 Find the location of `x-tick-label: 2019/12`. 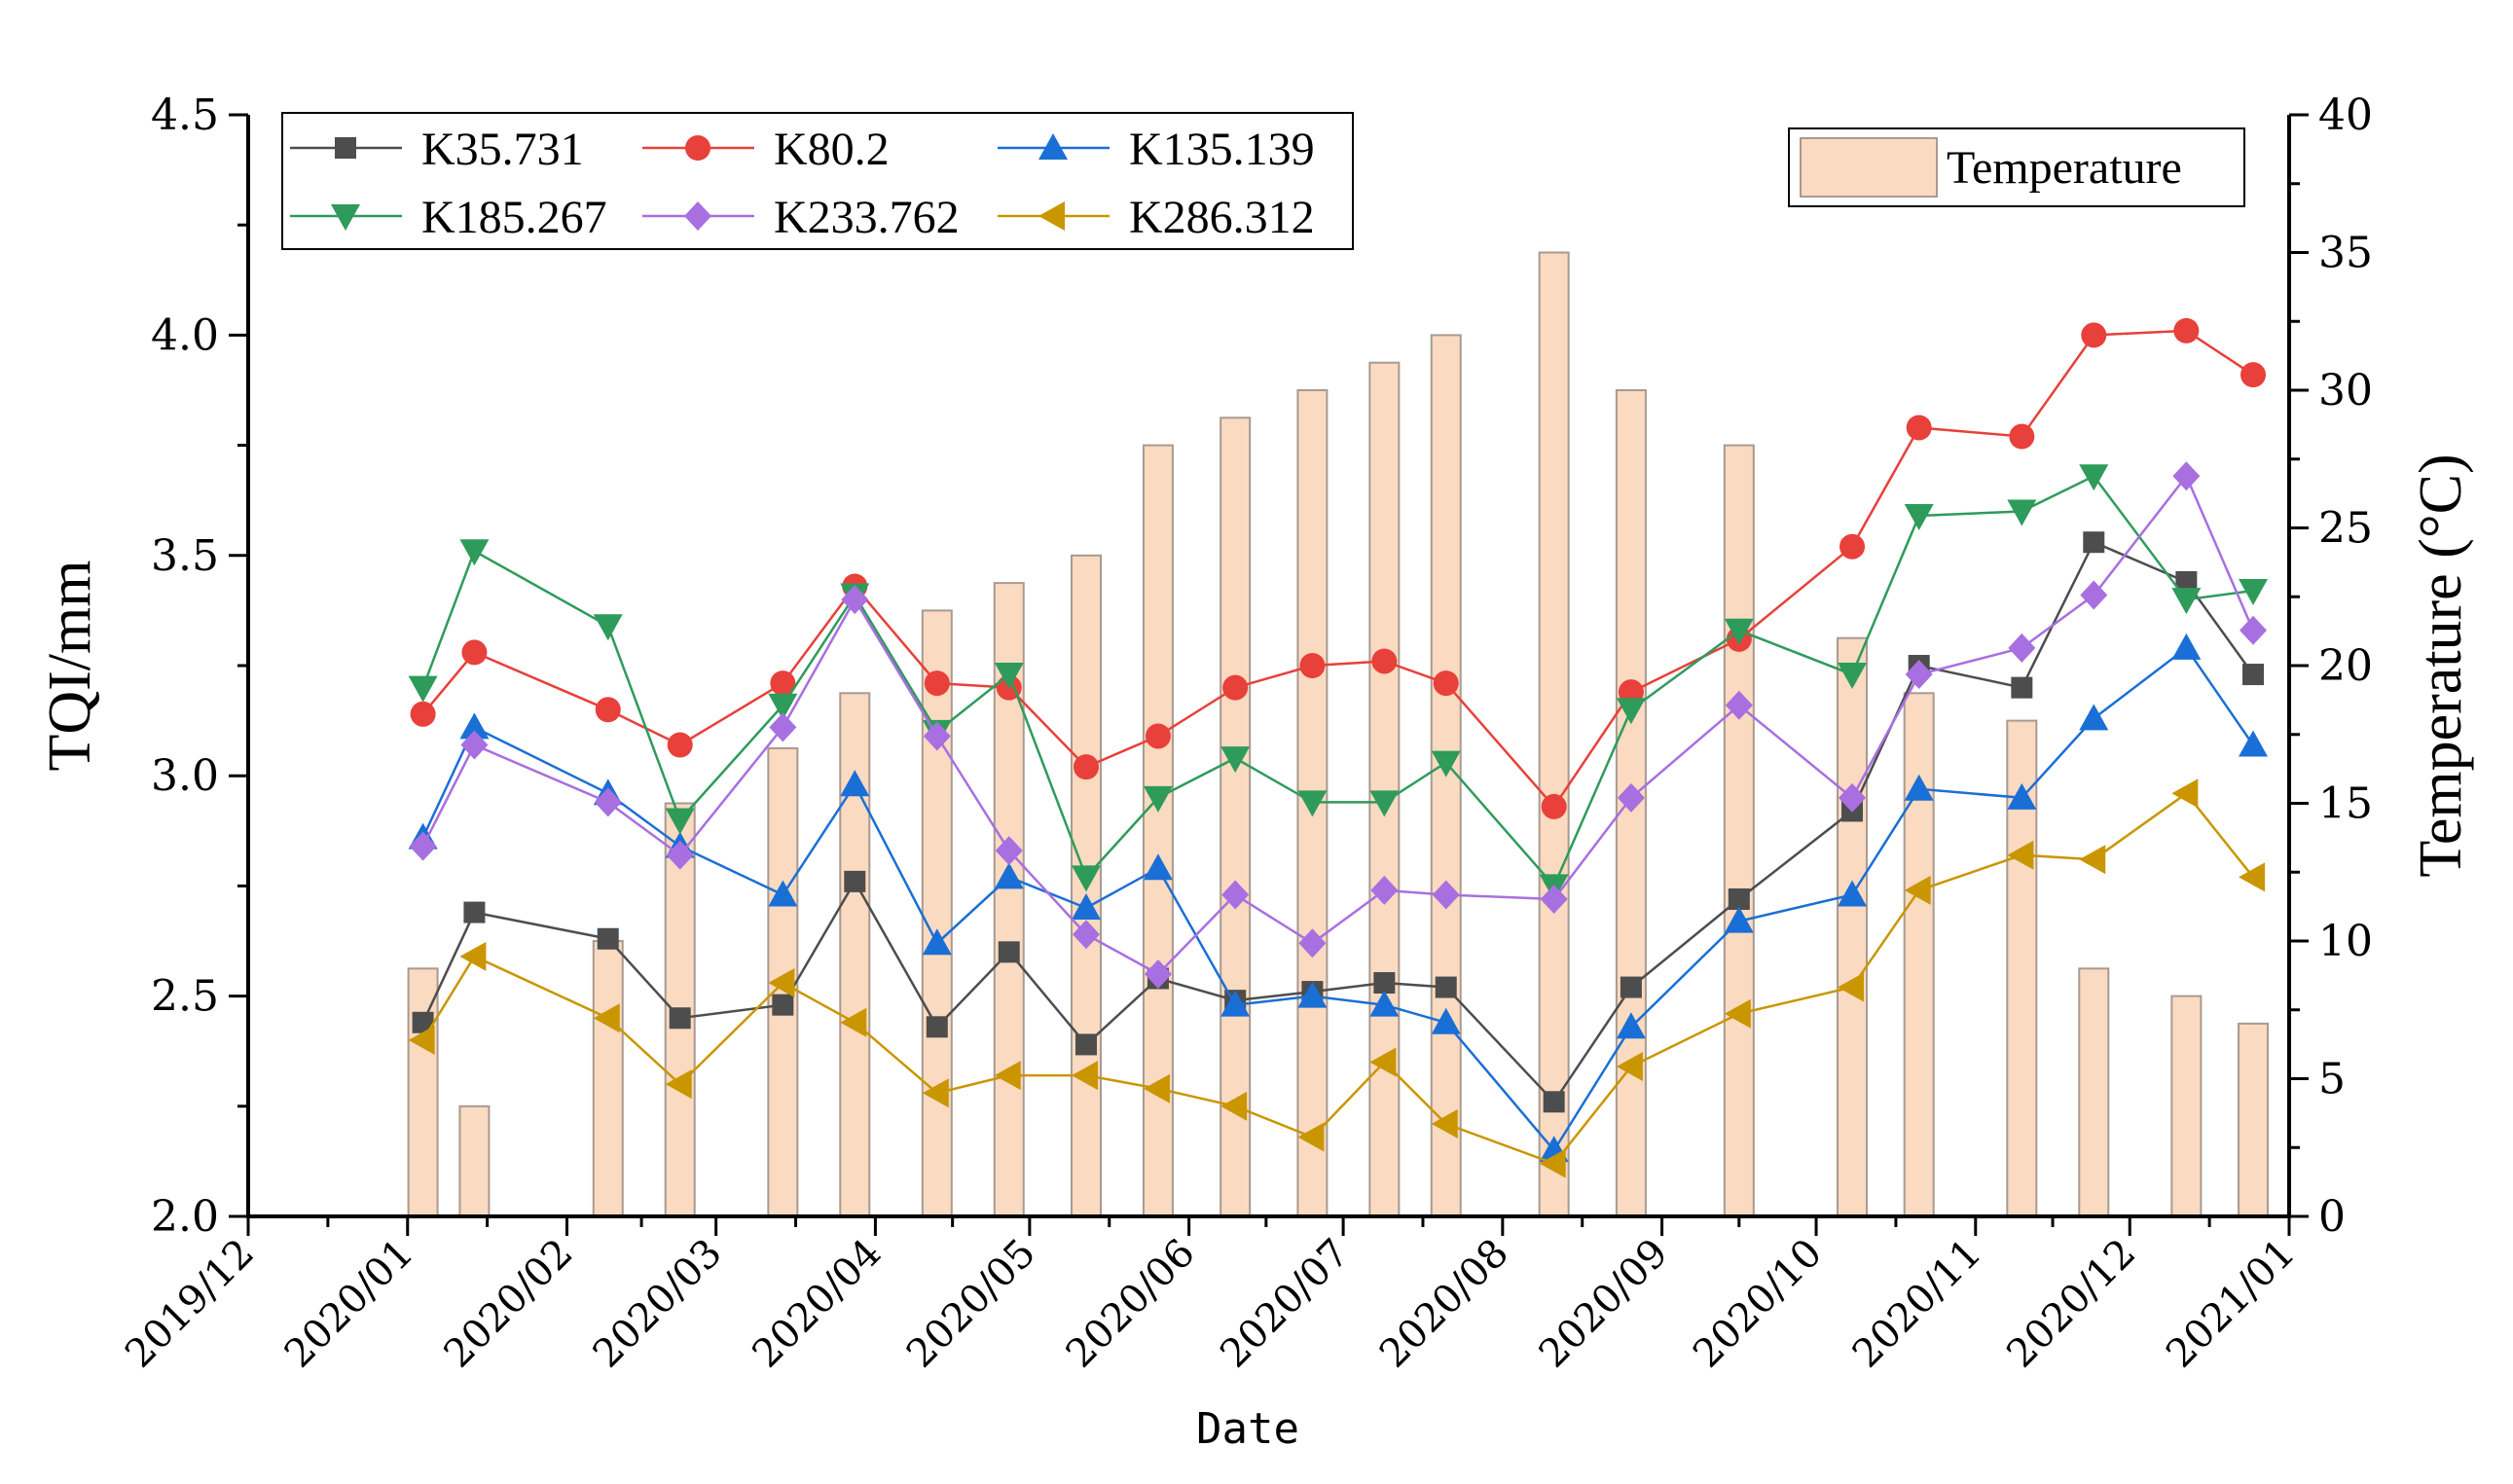

x-tick-label: 2019/12 is located at coordinates (190, 1304).